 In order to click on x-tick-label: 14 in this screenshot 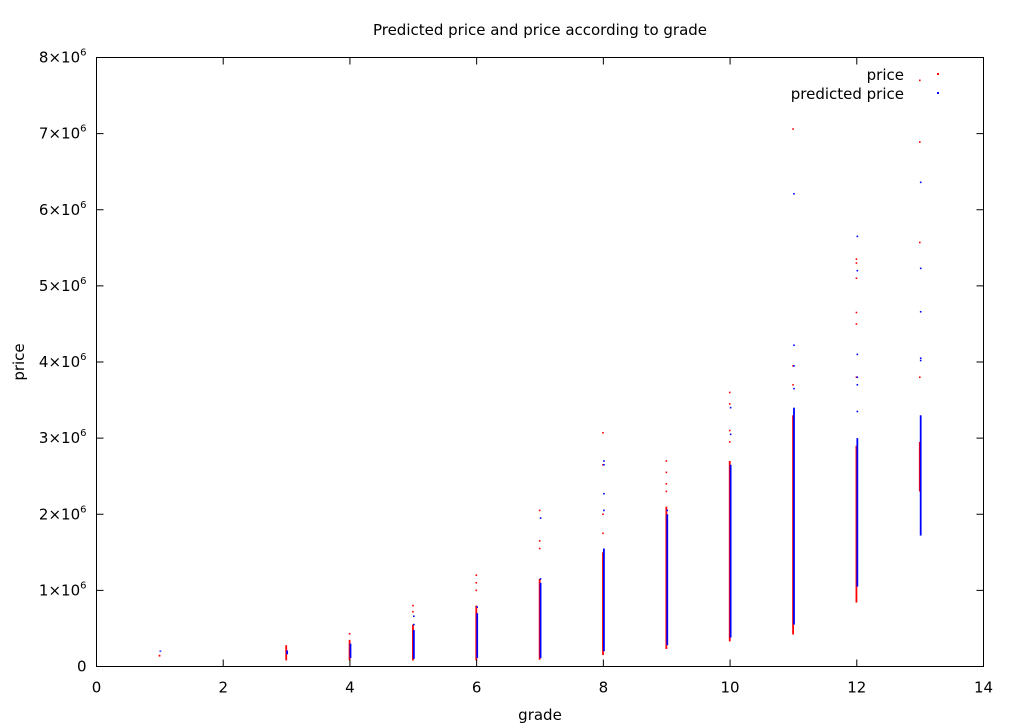, I will do `click(983, 688)`.